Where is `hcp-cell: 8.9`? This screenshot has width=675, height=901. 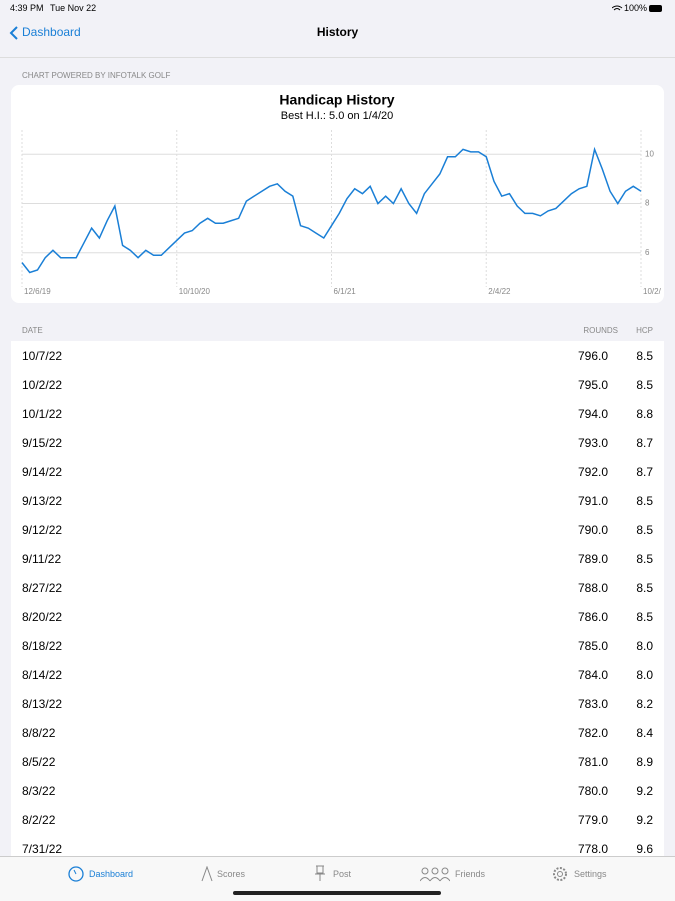
hcp-cell: 8.9 is located at coordinates (644, 762).